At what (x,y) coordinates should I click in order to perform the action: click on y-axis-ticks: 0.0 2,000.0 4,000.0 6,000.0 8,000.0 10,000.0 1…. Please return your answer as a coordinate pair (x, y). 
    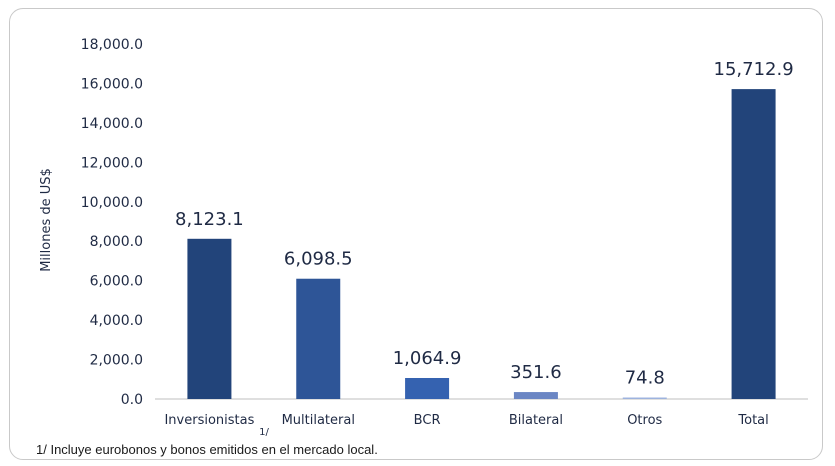
    Looking at the image, I should click on (112, 222).